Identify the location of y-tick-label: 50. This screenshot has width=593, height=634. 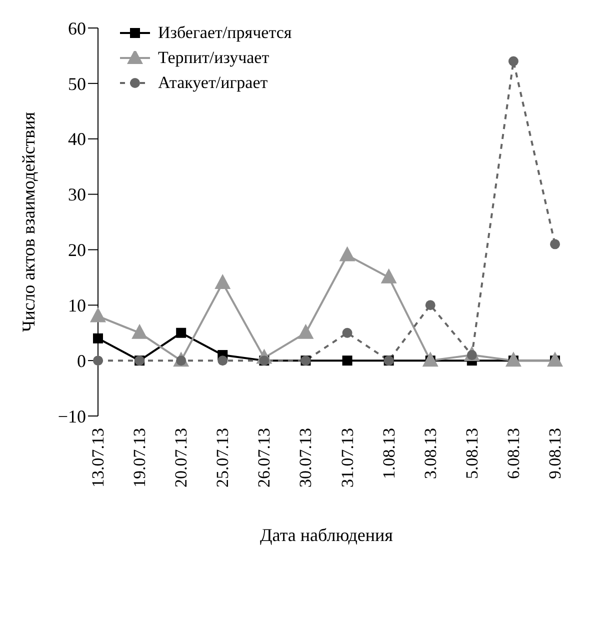
(77, 84).